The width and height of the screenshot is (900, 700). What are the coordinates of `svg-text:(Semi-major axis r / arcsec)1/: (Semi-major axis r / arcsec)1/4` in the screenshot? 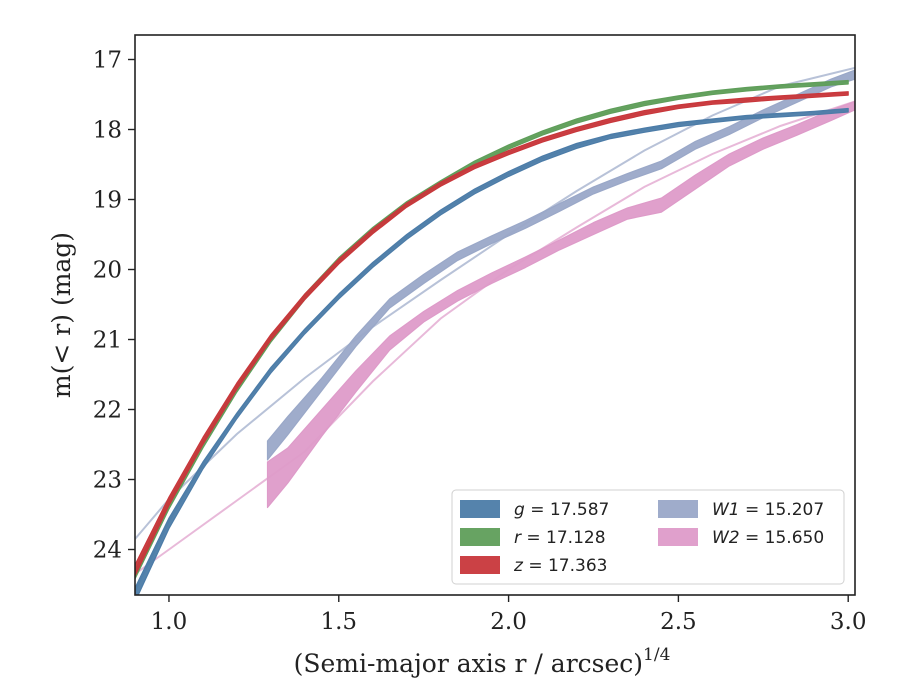 It's located at (482, 661).